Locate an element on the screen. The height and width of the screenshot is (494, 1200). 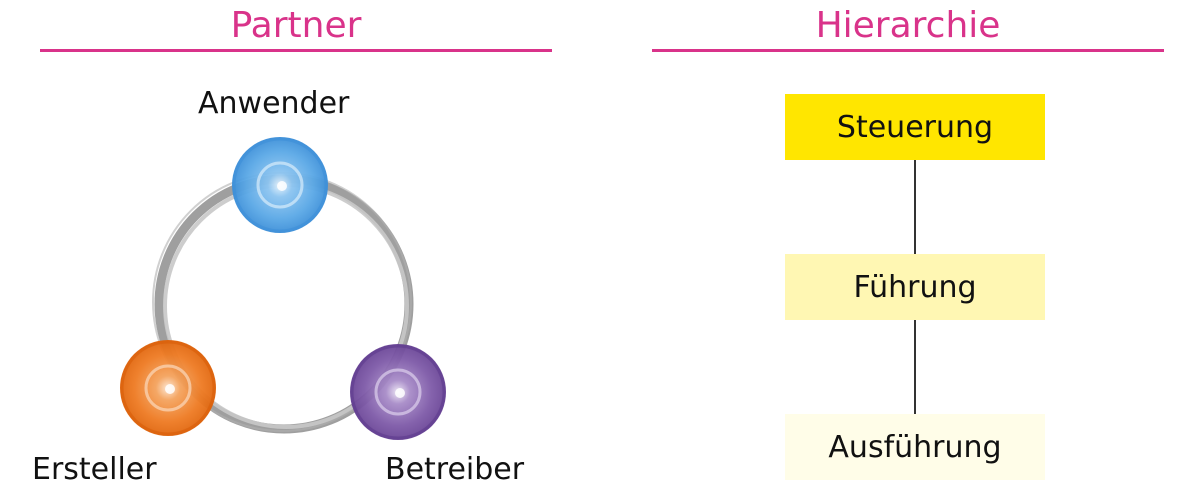
betreiber-node is located at coordinates (398, 392).